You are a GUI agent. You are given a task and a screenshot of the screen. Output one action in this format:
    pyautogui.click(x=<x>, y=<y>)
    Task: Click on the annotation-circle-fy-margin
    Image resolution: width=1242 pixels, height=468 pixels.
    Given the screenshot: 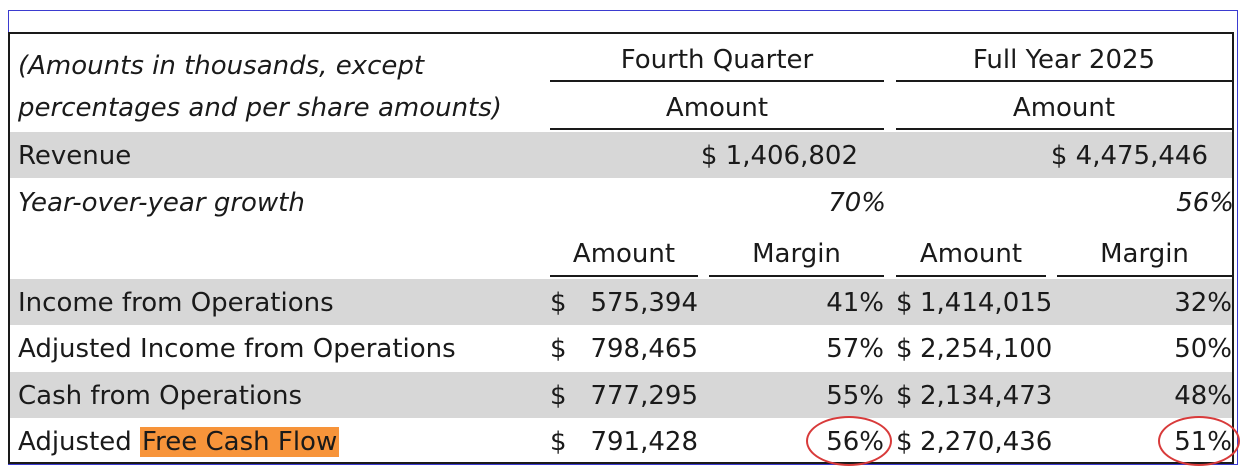 What is the action you would take?
    pyautogui.click(x=1199, y=441)
    